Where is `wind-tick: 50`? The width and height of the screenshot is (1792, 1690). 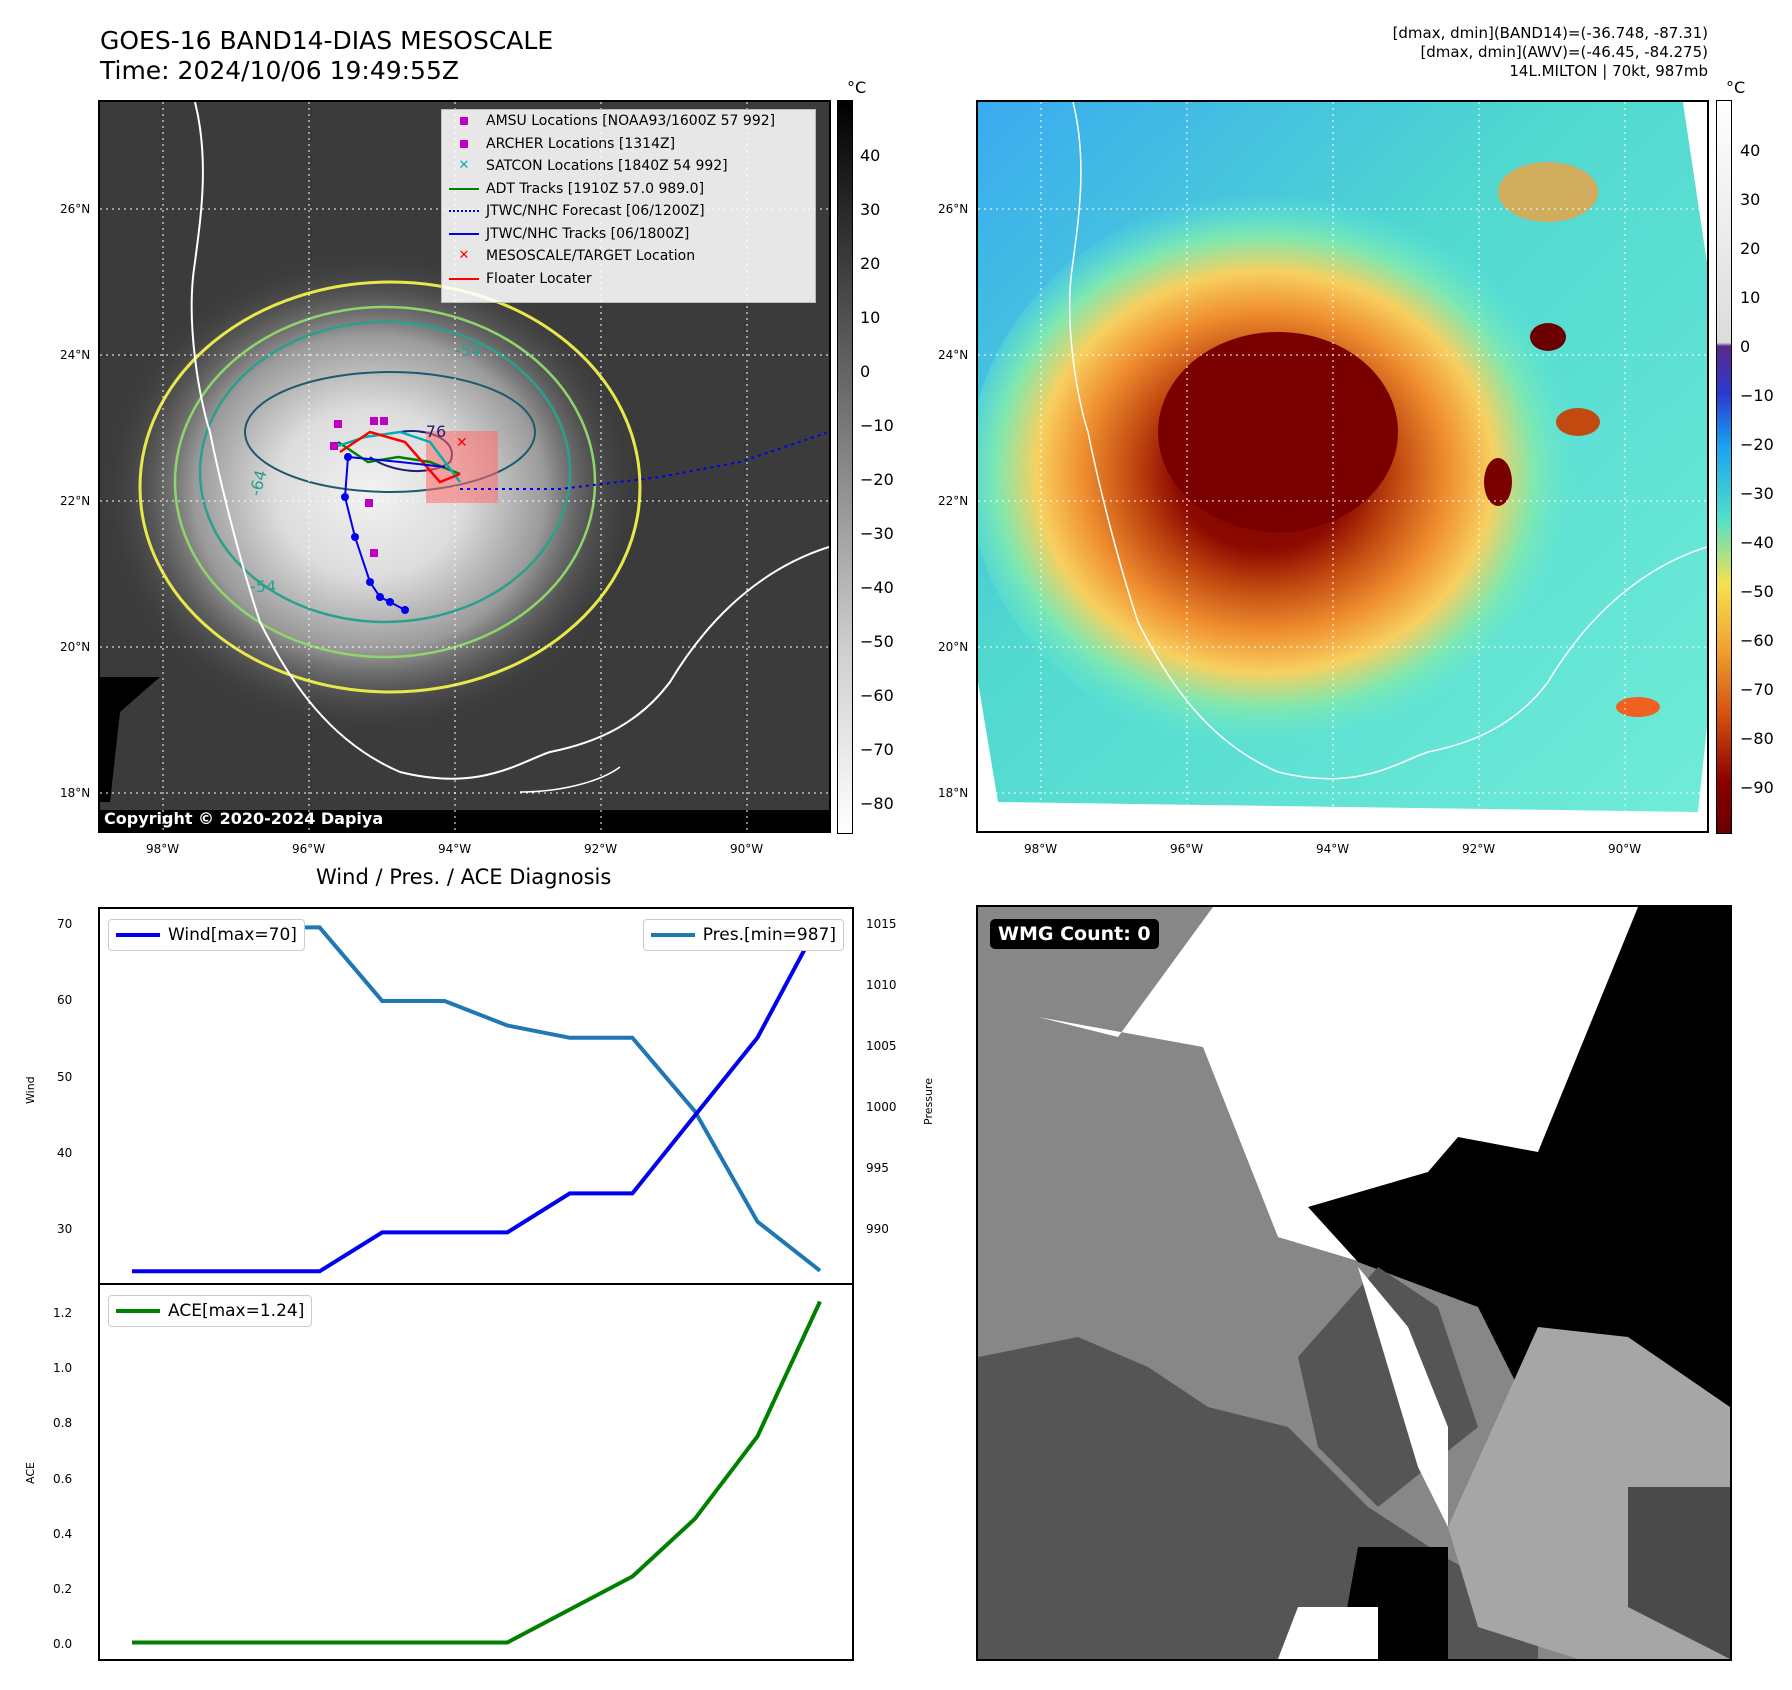 wind-tick: 50 is located at coordinates (65, 1077).